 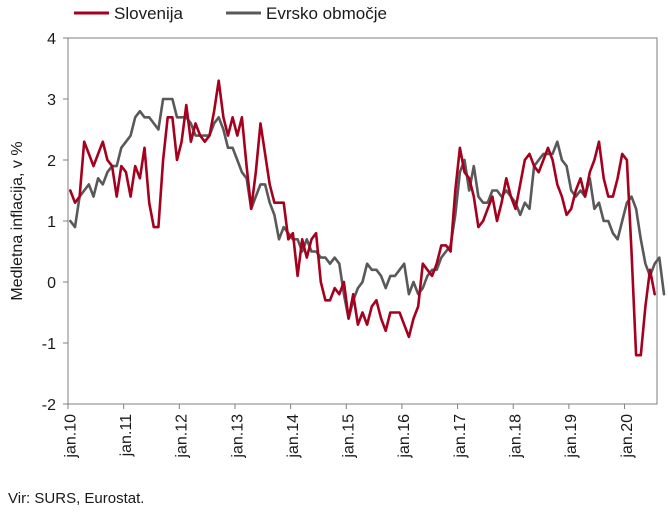 What do you see at coordinates (404, 436) in the screenshot?
I see `x-tick-label: jan.16` at bounding box center [404, 436].